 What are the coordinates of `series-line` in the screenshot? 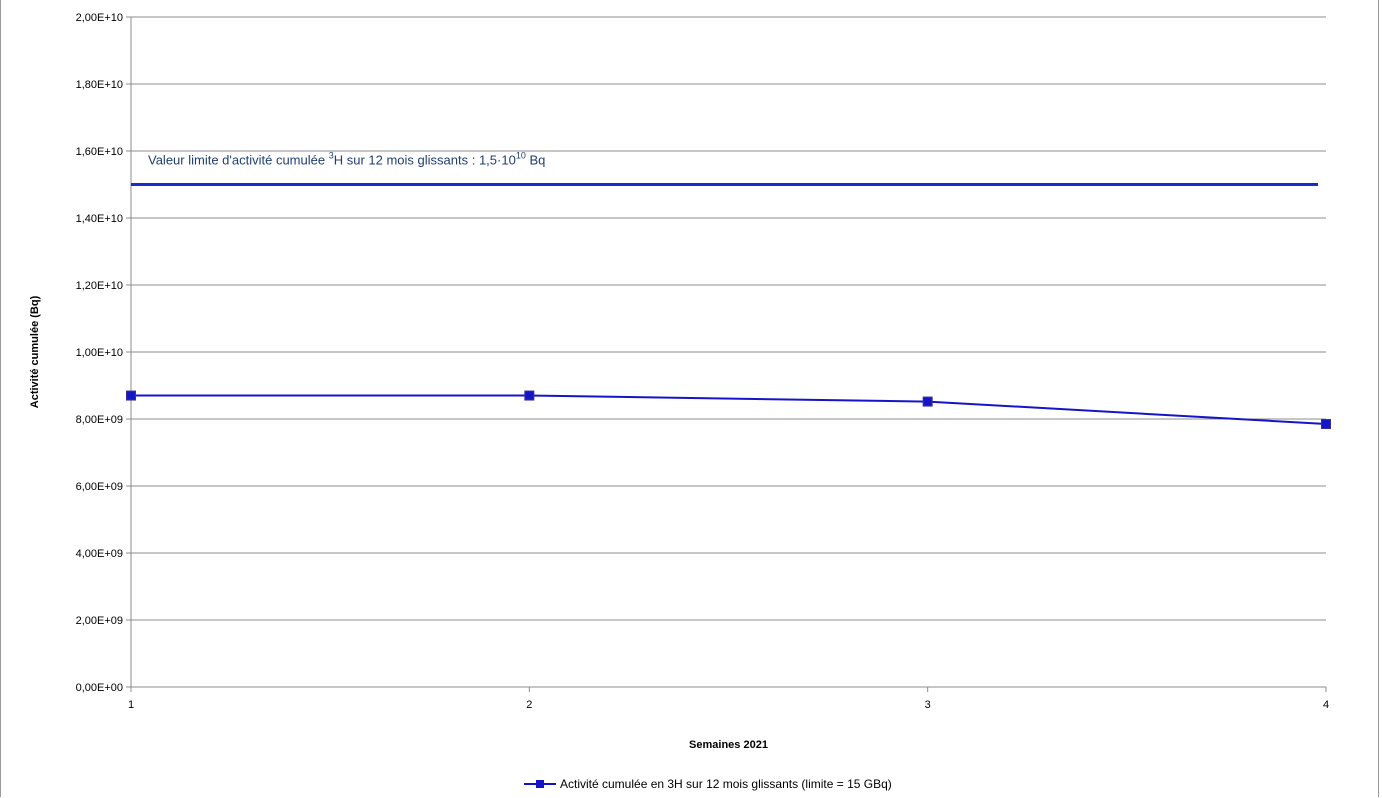 It's located at (729, 410).